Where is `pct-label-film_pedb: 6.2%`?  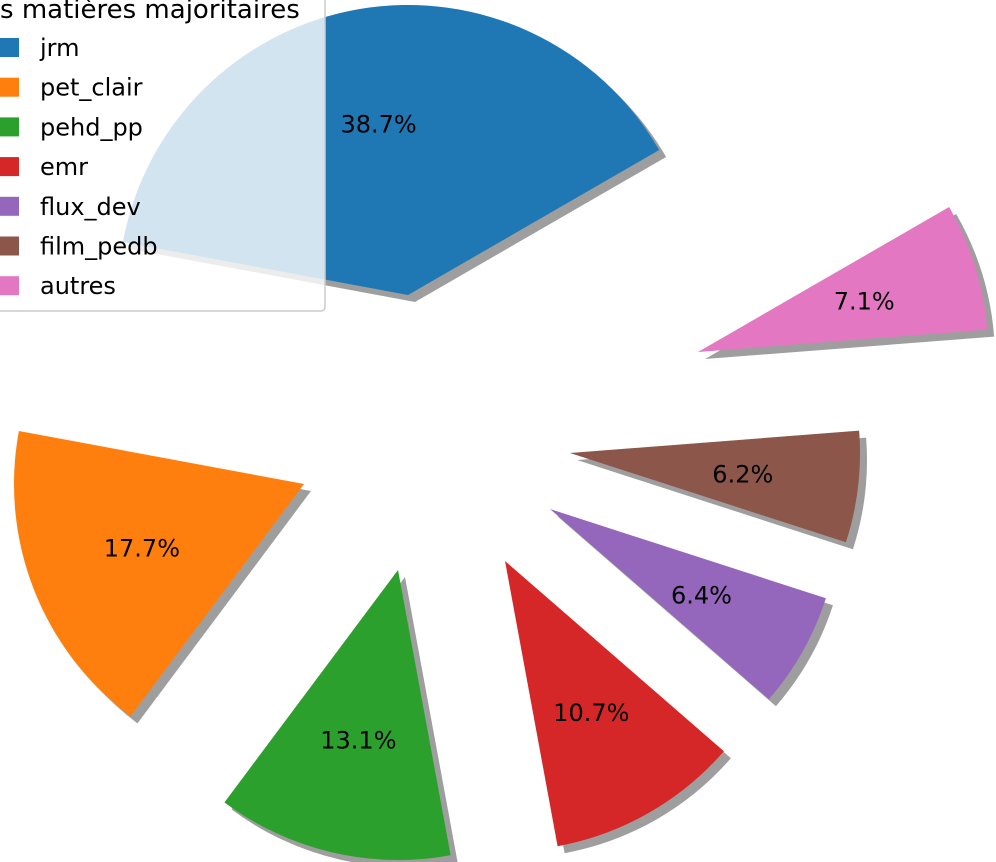 pct-label-film_pedb: 6.2% is located at coordinates (742, 475).